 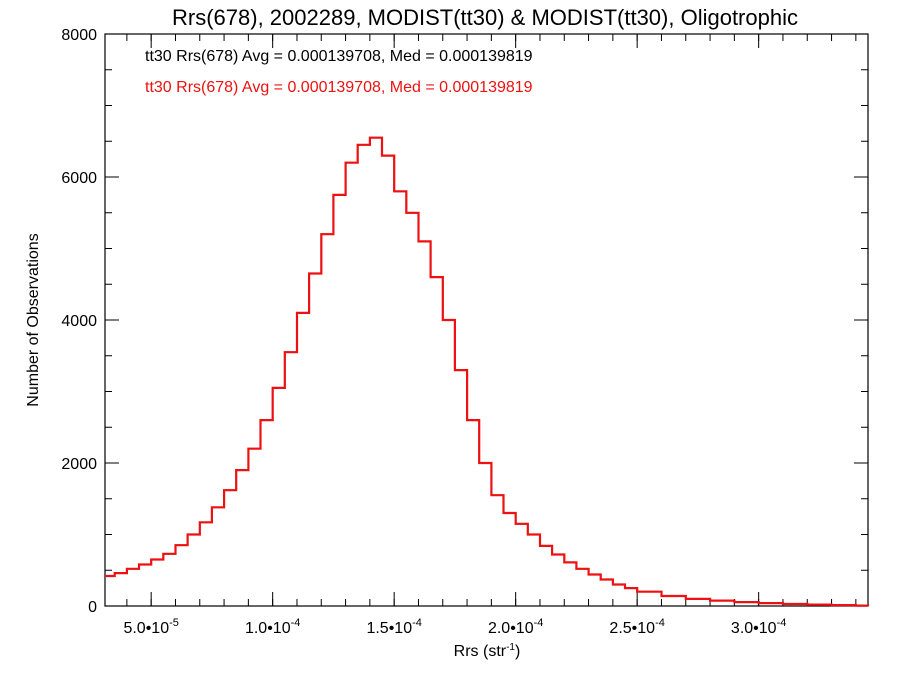 What do you see at coordinates (33, 319) in the screenshot?
I see `y-axis-label: Number of Observations` at bounding box center [33, 319].